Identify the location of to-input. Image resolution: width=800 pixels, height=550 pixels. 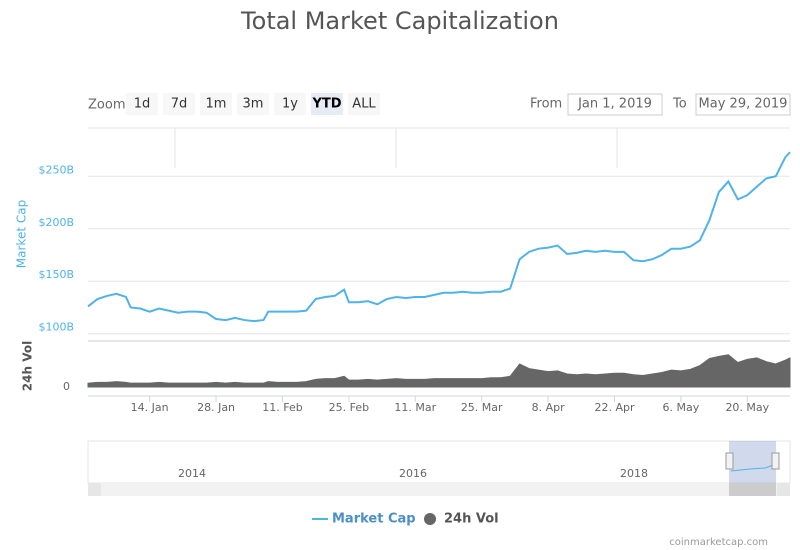
(743, 104).